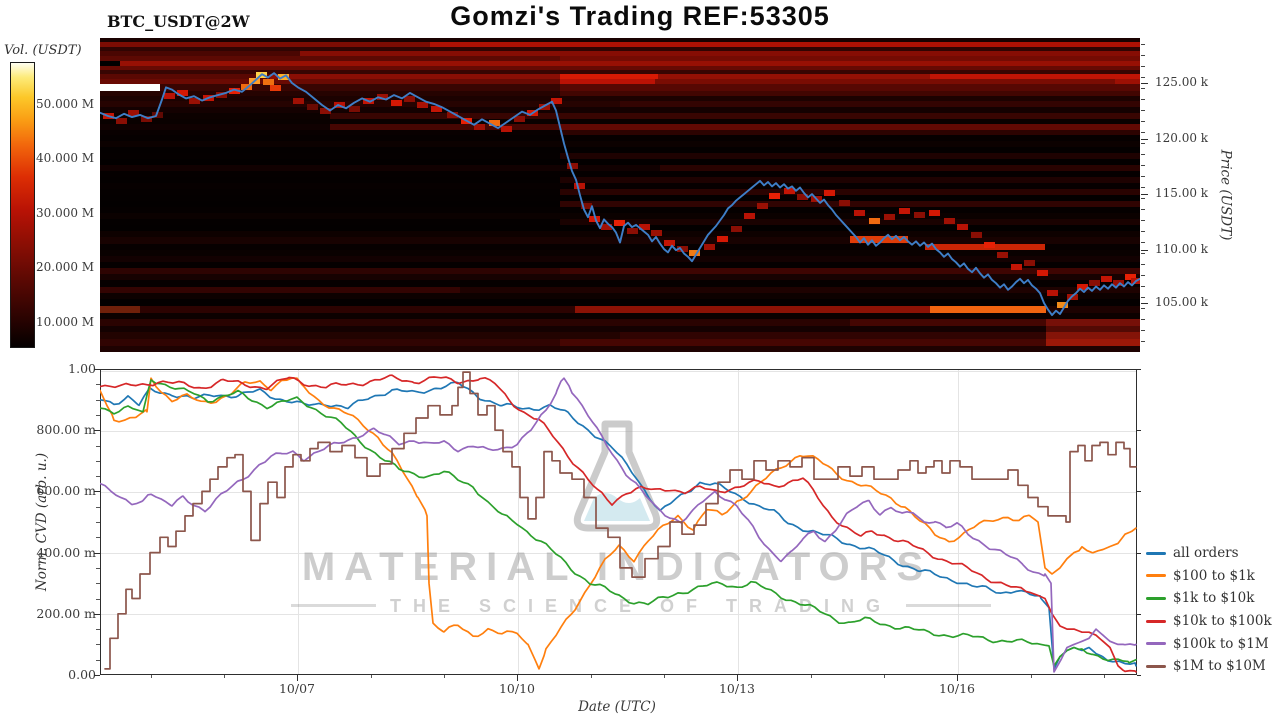 Image resolution: width=1280 pixels, height=720 pixels. What do you see at coordinates (66, 430) in the screenshot?
I see `cvd-ytick-label: 800.00 m` at bounding box center [66, 430].